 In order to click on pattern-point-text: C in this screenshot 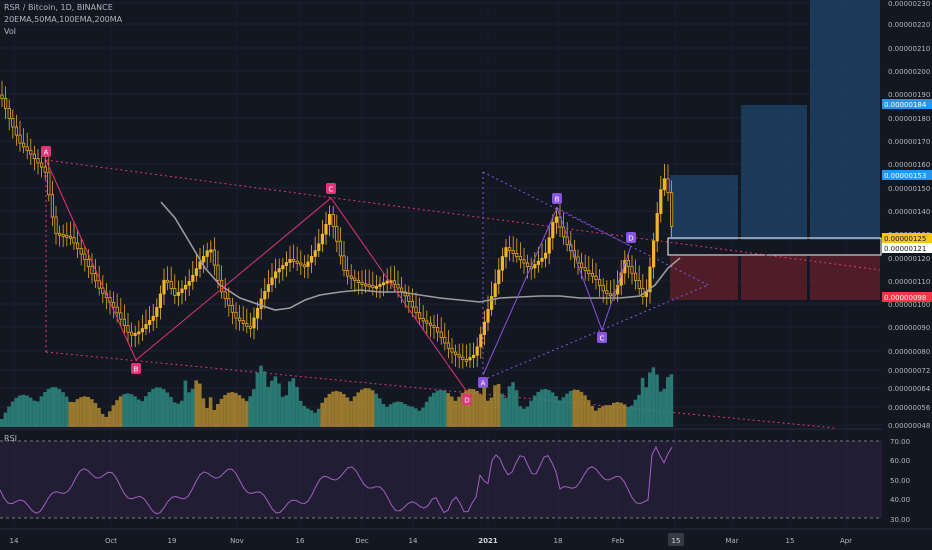, I will do `click(602, 339)`.